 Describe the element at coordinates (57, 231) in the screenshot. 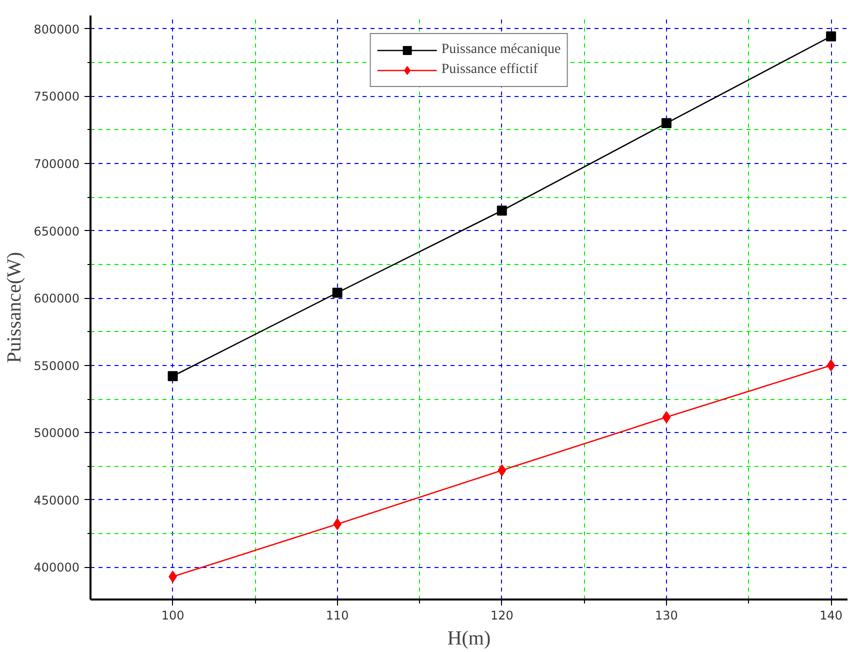

I see `y-tick-label: 650000` at that location.